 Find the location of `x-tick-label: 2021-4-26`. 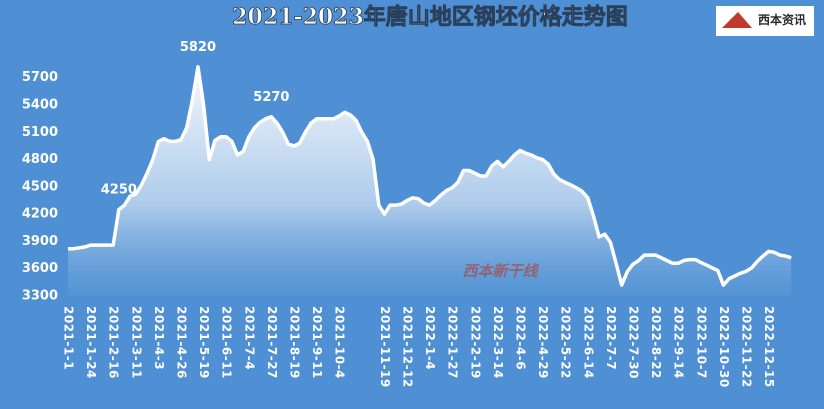

x-tick-label: 2021-4-26 is located at coordinates (182, 342).